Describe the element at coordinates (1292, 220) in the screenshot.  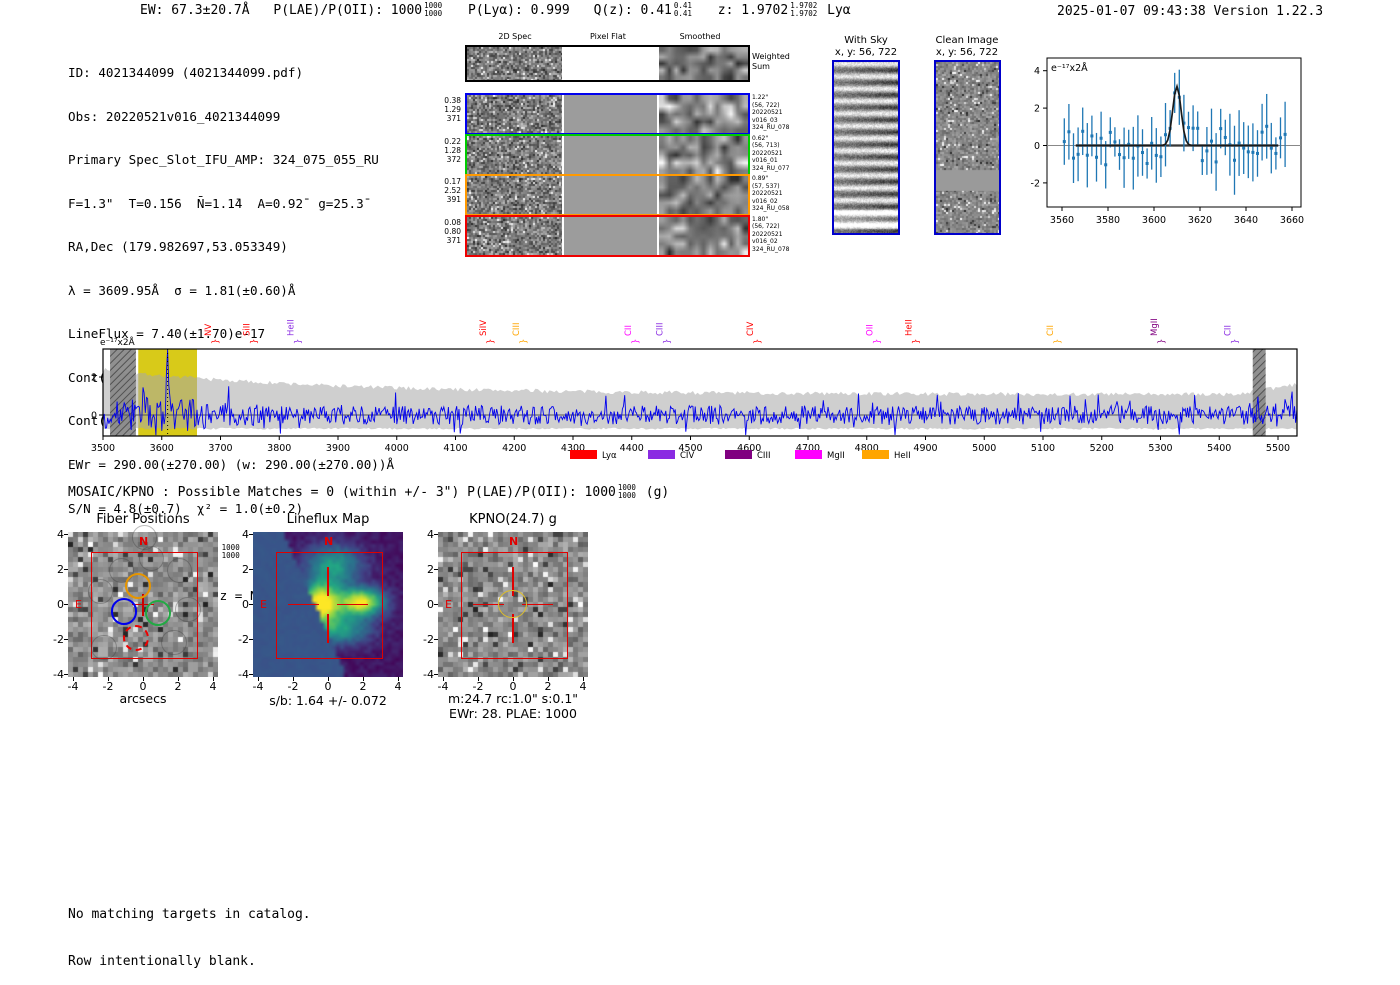
I see `tick-label: 3660` at that location.